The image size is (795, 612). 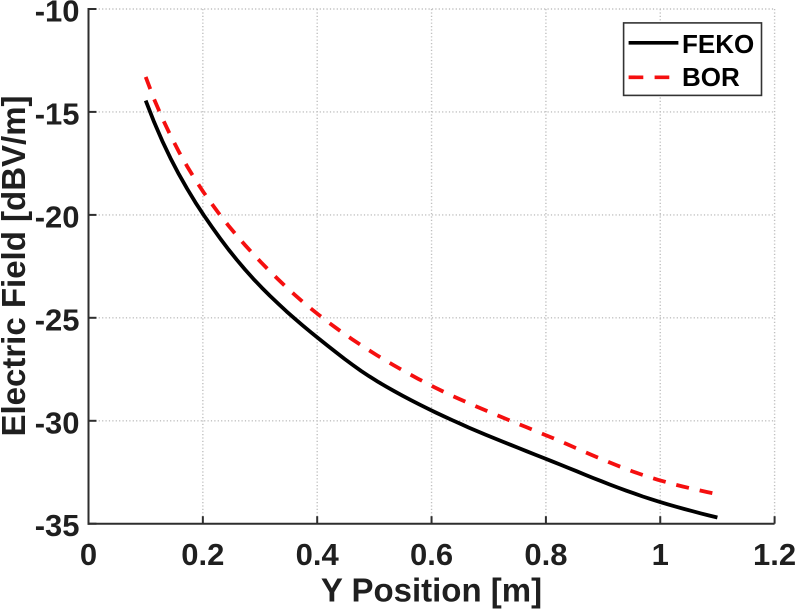 What do you see at coordinates (711, 77) in the screenshot?
I see `svg-text: BOR` at bounding box center [711, 77].